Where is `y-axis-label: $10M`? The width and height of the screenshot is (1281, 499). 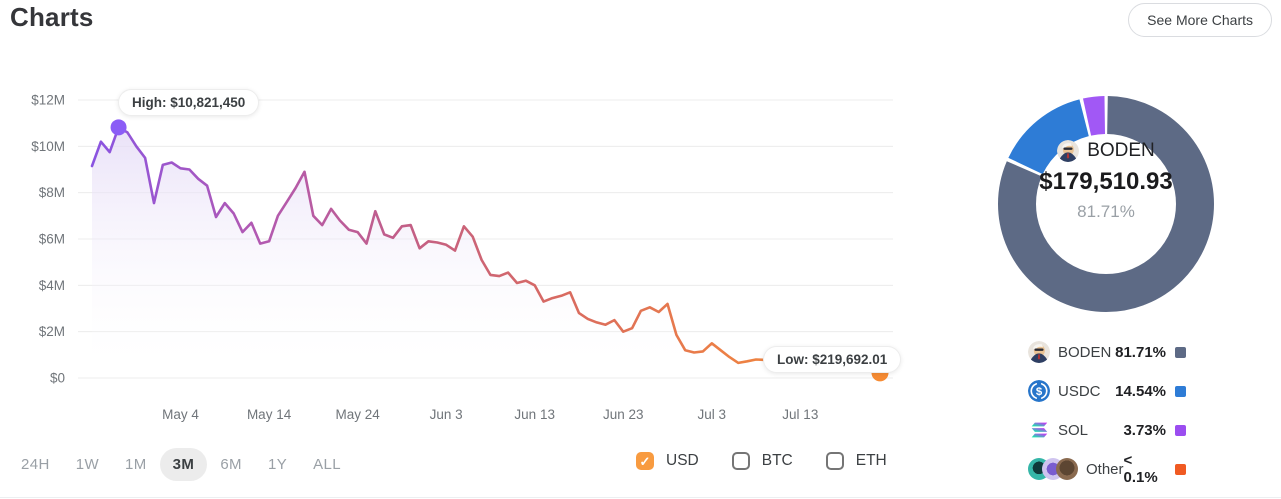
y-axis-label: $10M is located at coordinates (48, 146).